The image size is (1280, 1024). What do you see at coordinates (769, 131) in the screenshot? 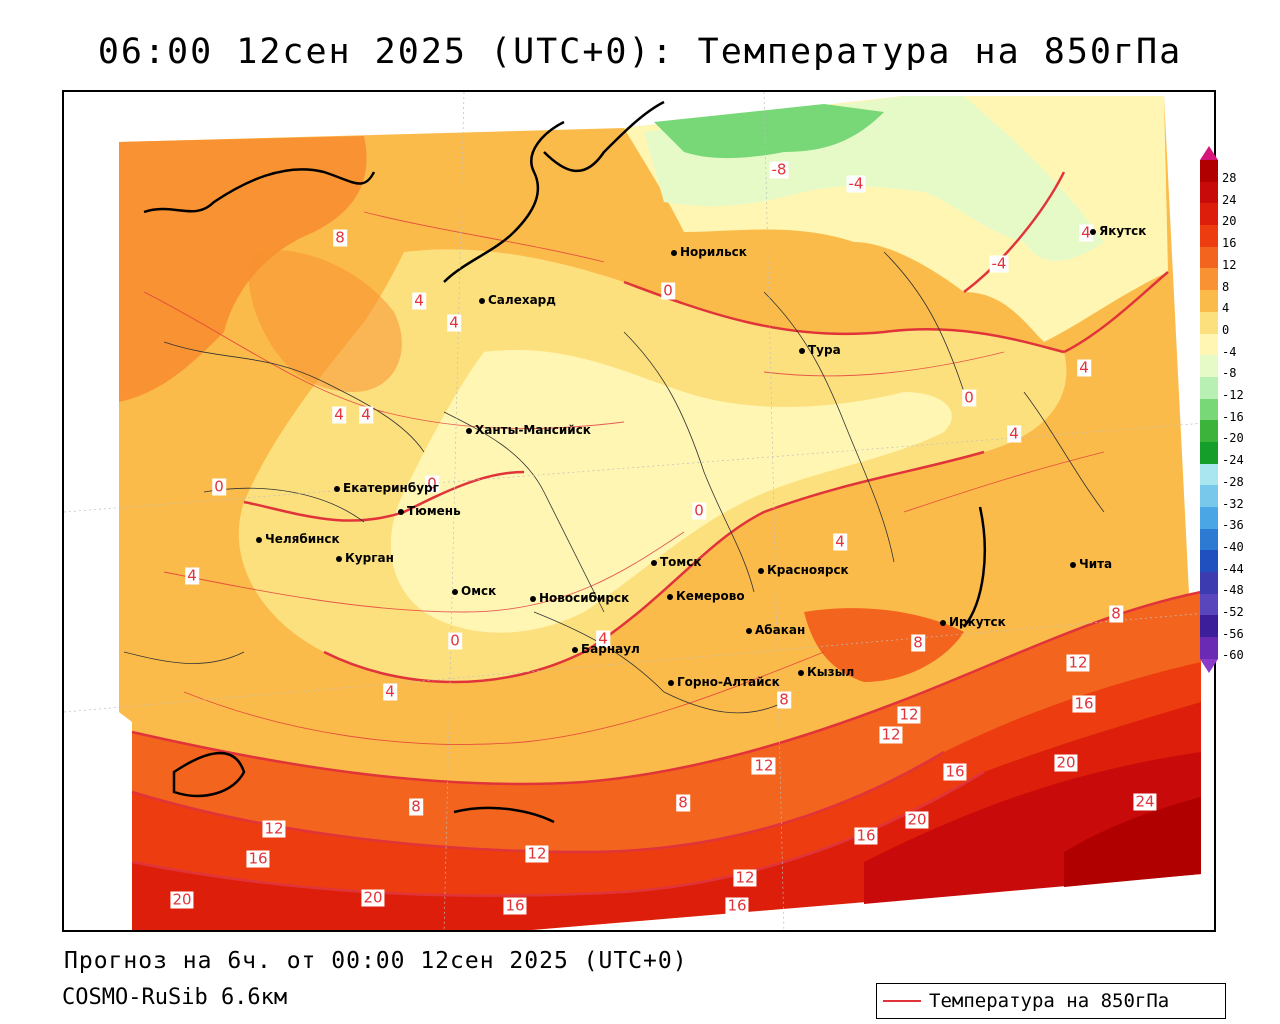
I see `coldest-region` at bounding box center [769, 131].